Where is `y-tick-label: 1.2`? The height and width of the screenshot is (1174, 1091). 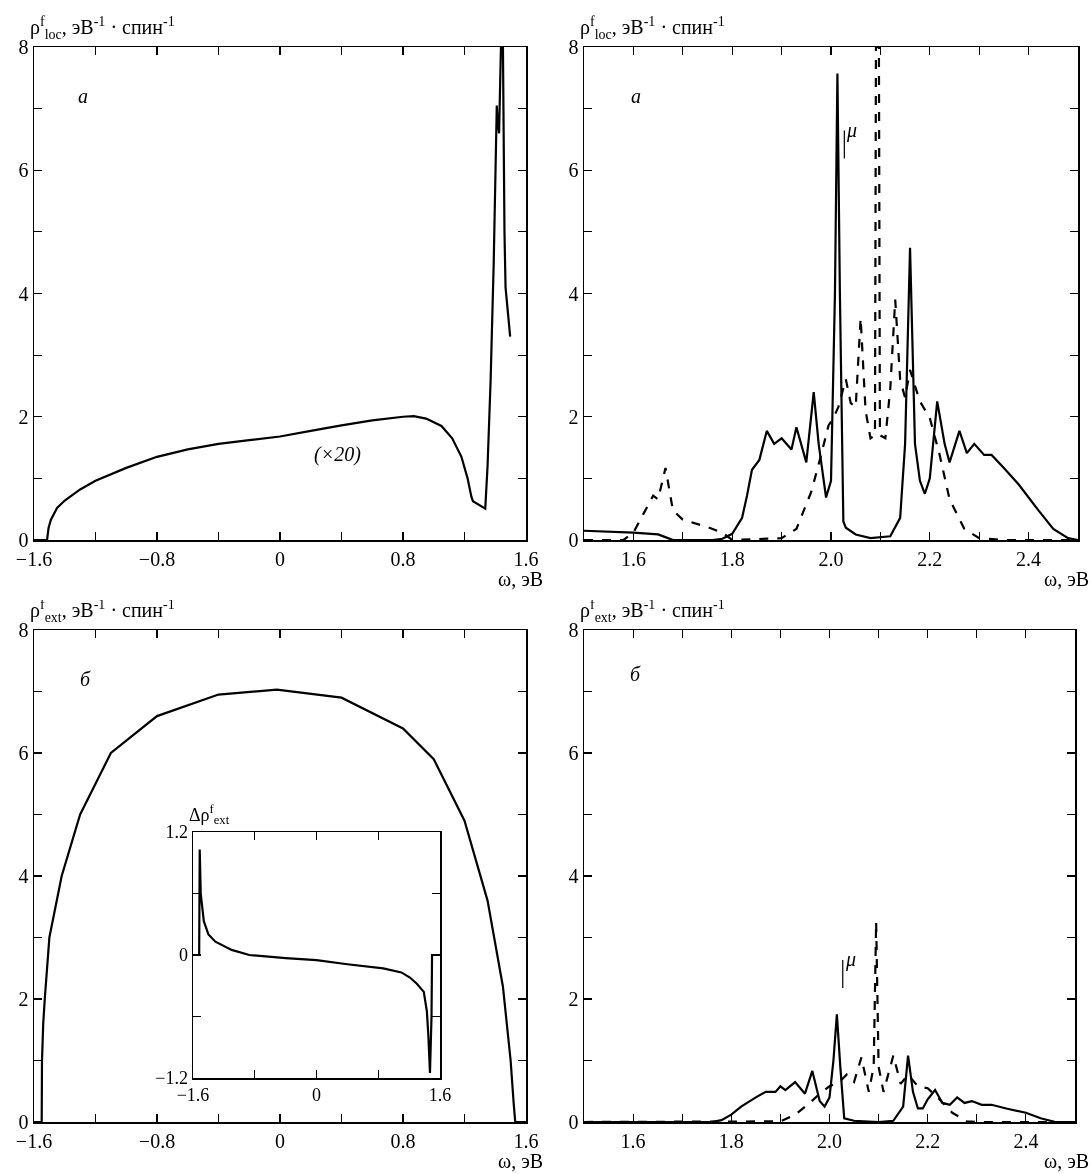
y-tick-label: 1.2 is located at coordinates (176, 832).